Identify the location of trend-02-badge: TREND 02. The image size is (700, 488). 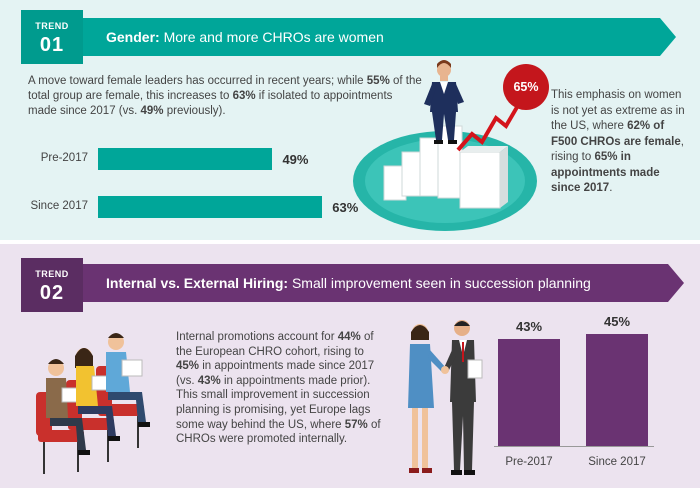
(52, 285).